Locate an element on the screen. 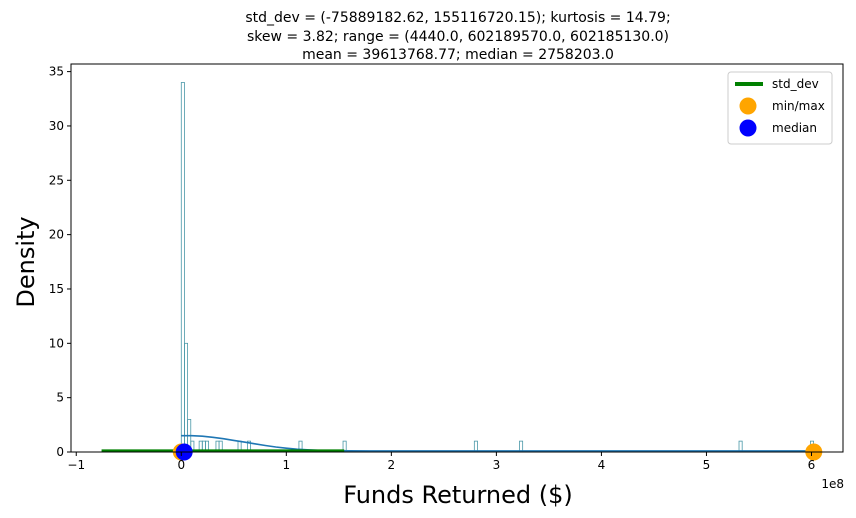 Image resolution: width=856 pixels, height=518 pixels. legend-min-max-label: min/max is located at coordinates (798, 106).